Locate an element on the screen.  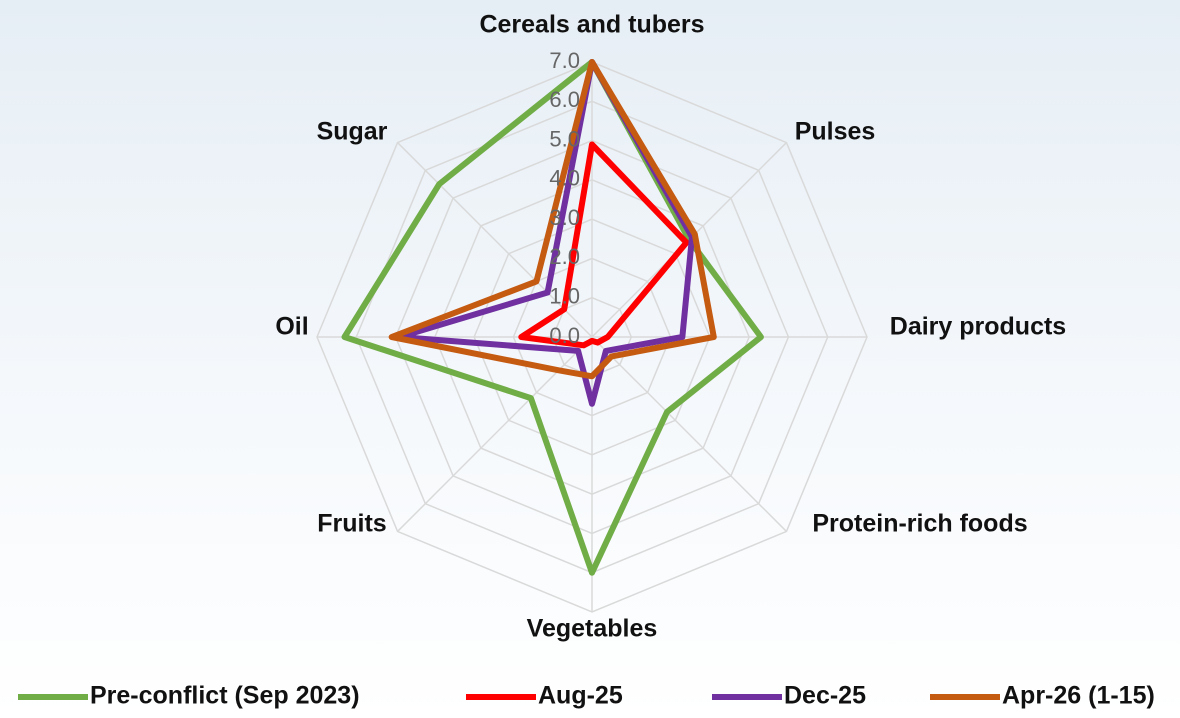
category-label: Oil is located at coordinates (291, 327).